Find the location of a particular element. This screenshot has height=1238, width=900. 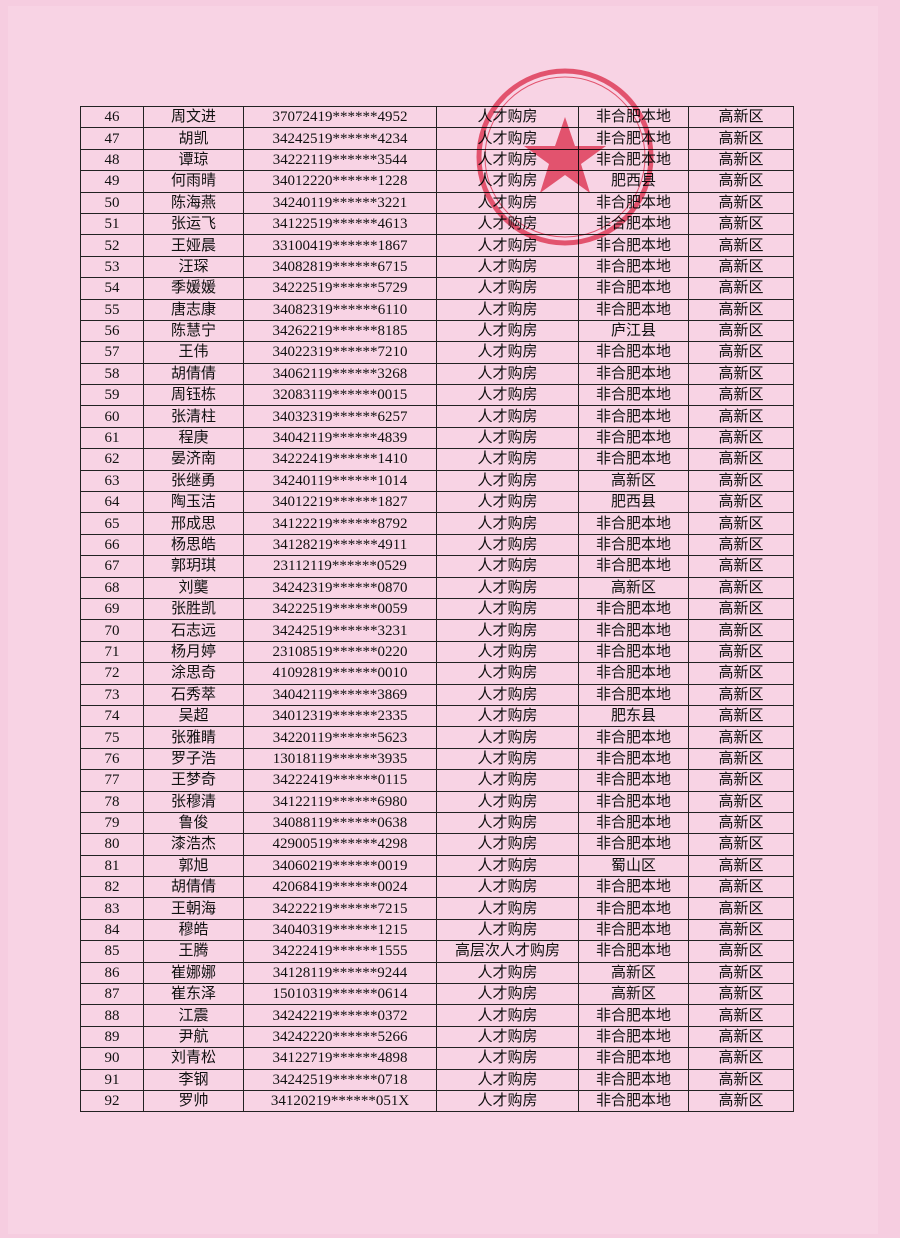

row-number: 76 is located at coordinates (112, 759).